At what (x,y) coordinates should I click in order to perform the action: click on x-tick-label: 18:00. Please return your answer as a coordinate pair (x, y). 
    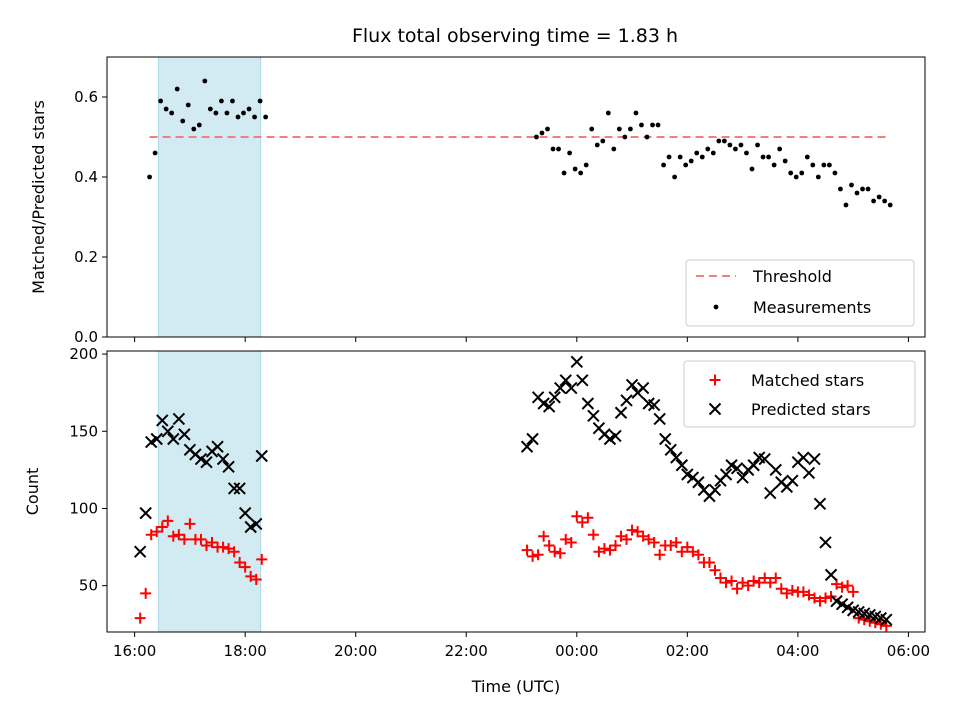
    Looking at the image, I should click on (245, 651).